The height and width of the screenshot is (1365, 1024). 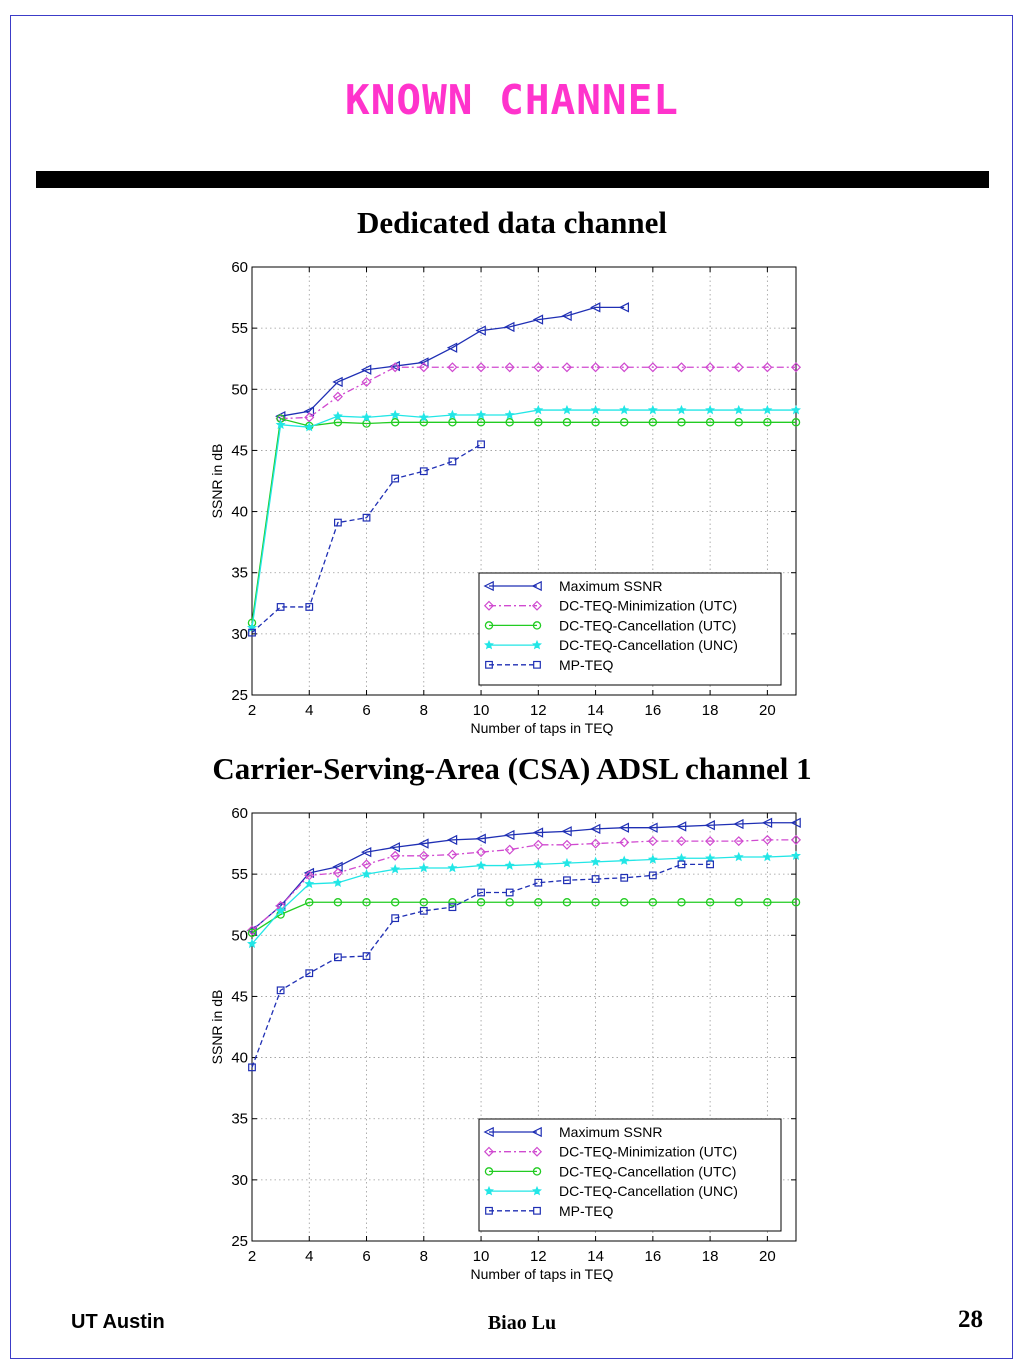 What do you see at coordinates (647, 1171) in the screenshot?
I see `chart2-legend-label: DC-TEQ-Cancellation (UTC)` at bounding box center [647, 1171].